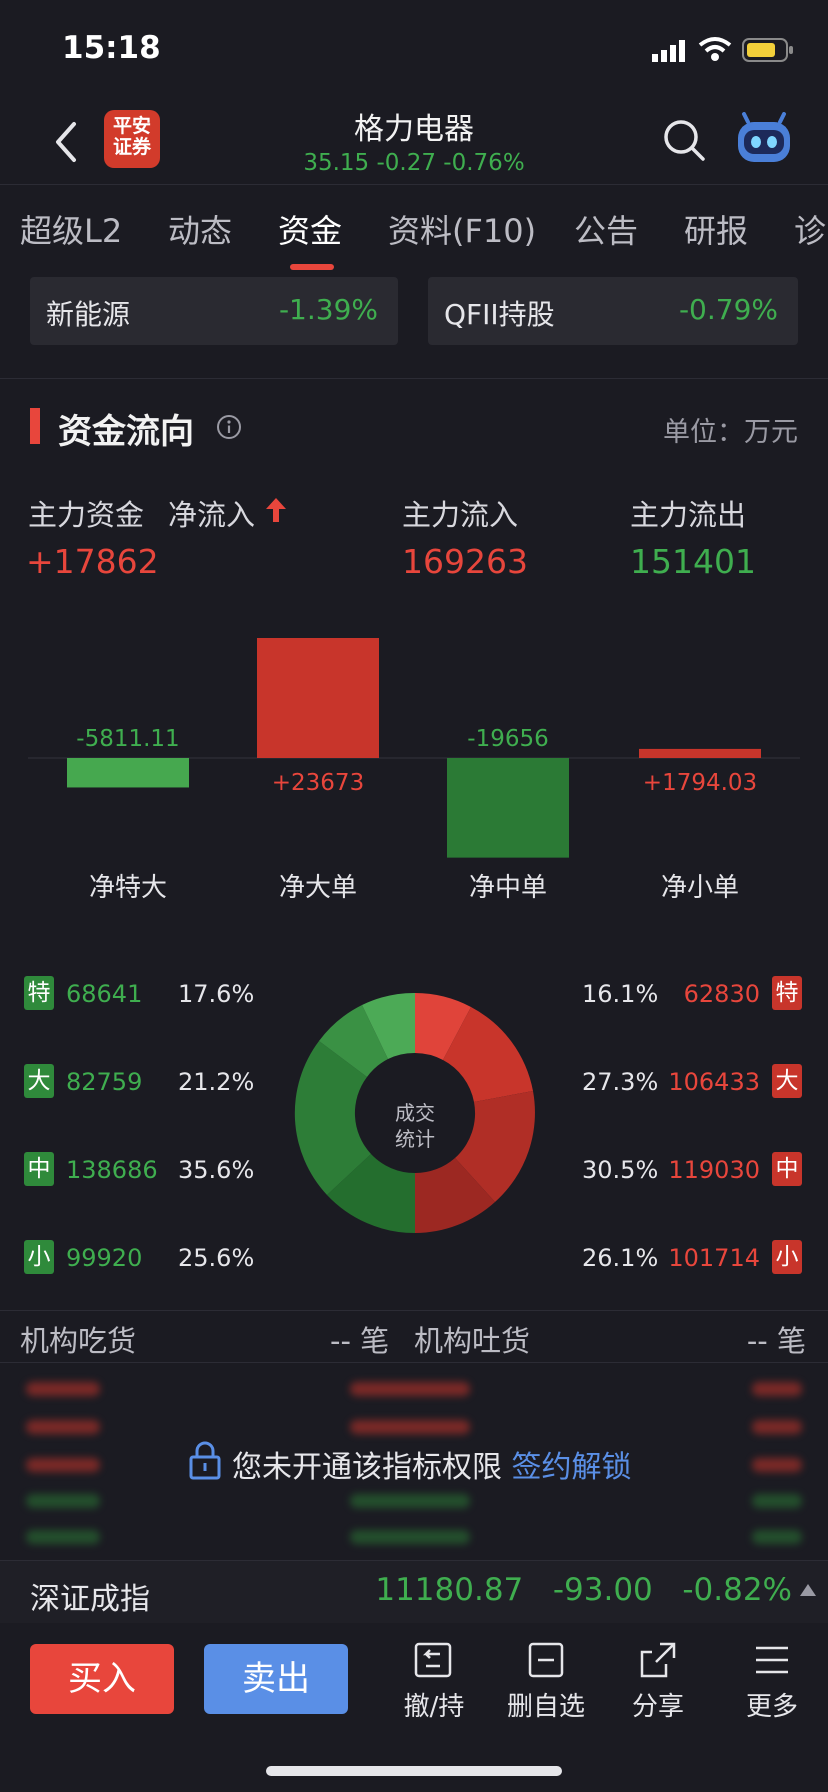 This screenshot has width=828, height=1792. I want to click on stat-buy-pct: 35.6%, so click(216, 1170).